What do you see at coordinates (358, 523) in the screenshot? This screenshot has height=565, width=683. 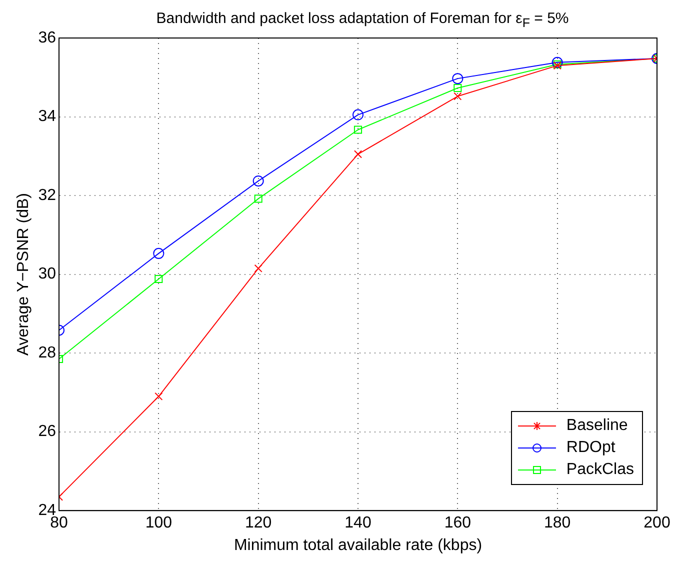 I see `x-tick-label: 140` at bounding box center [358, 523].